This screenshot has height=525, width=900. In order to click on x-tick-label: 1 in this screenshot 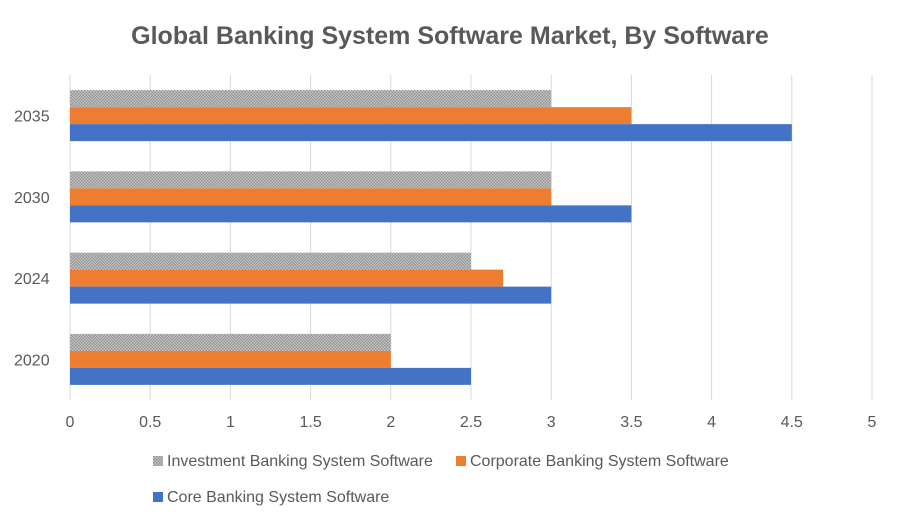, I will do `click(230, 422)`.